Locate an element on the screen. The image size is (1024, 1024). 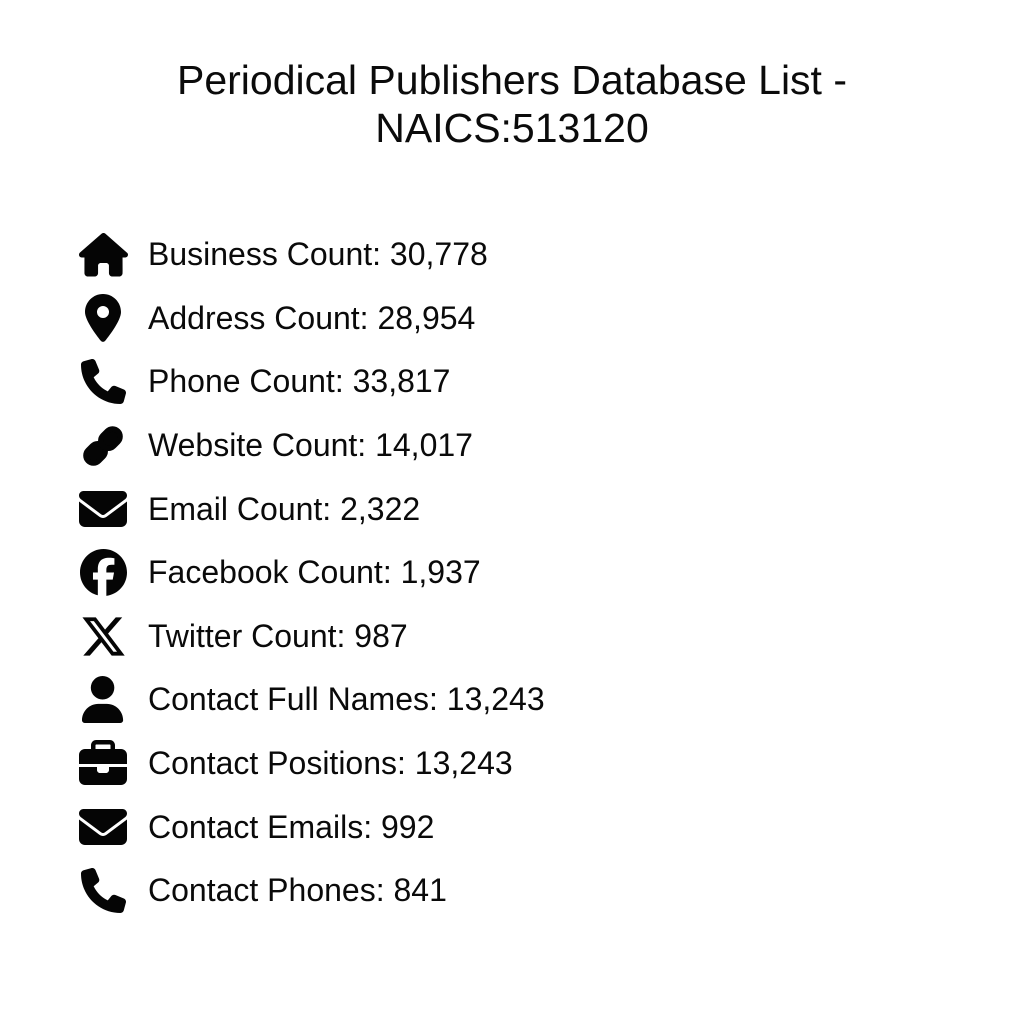
house-icon is located at coordinates (103, 255).